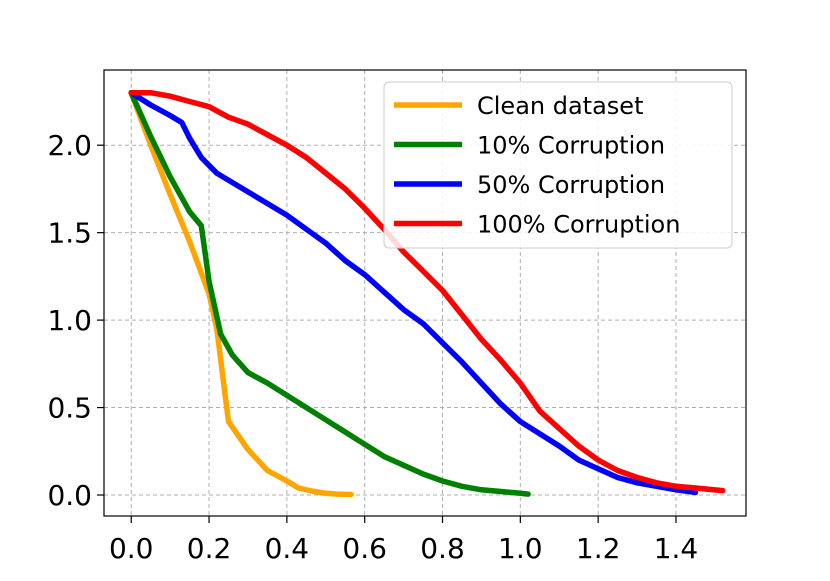 The image size is (830, 581). Describe the element at coordinates (69, 145) in the screenshot. I see `y-tick-label: 2.0` at that location.